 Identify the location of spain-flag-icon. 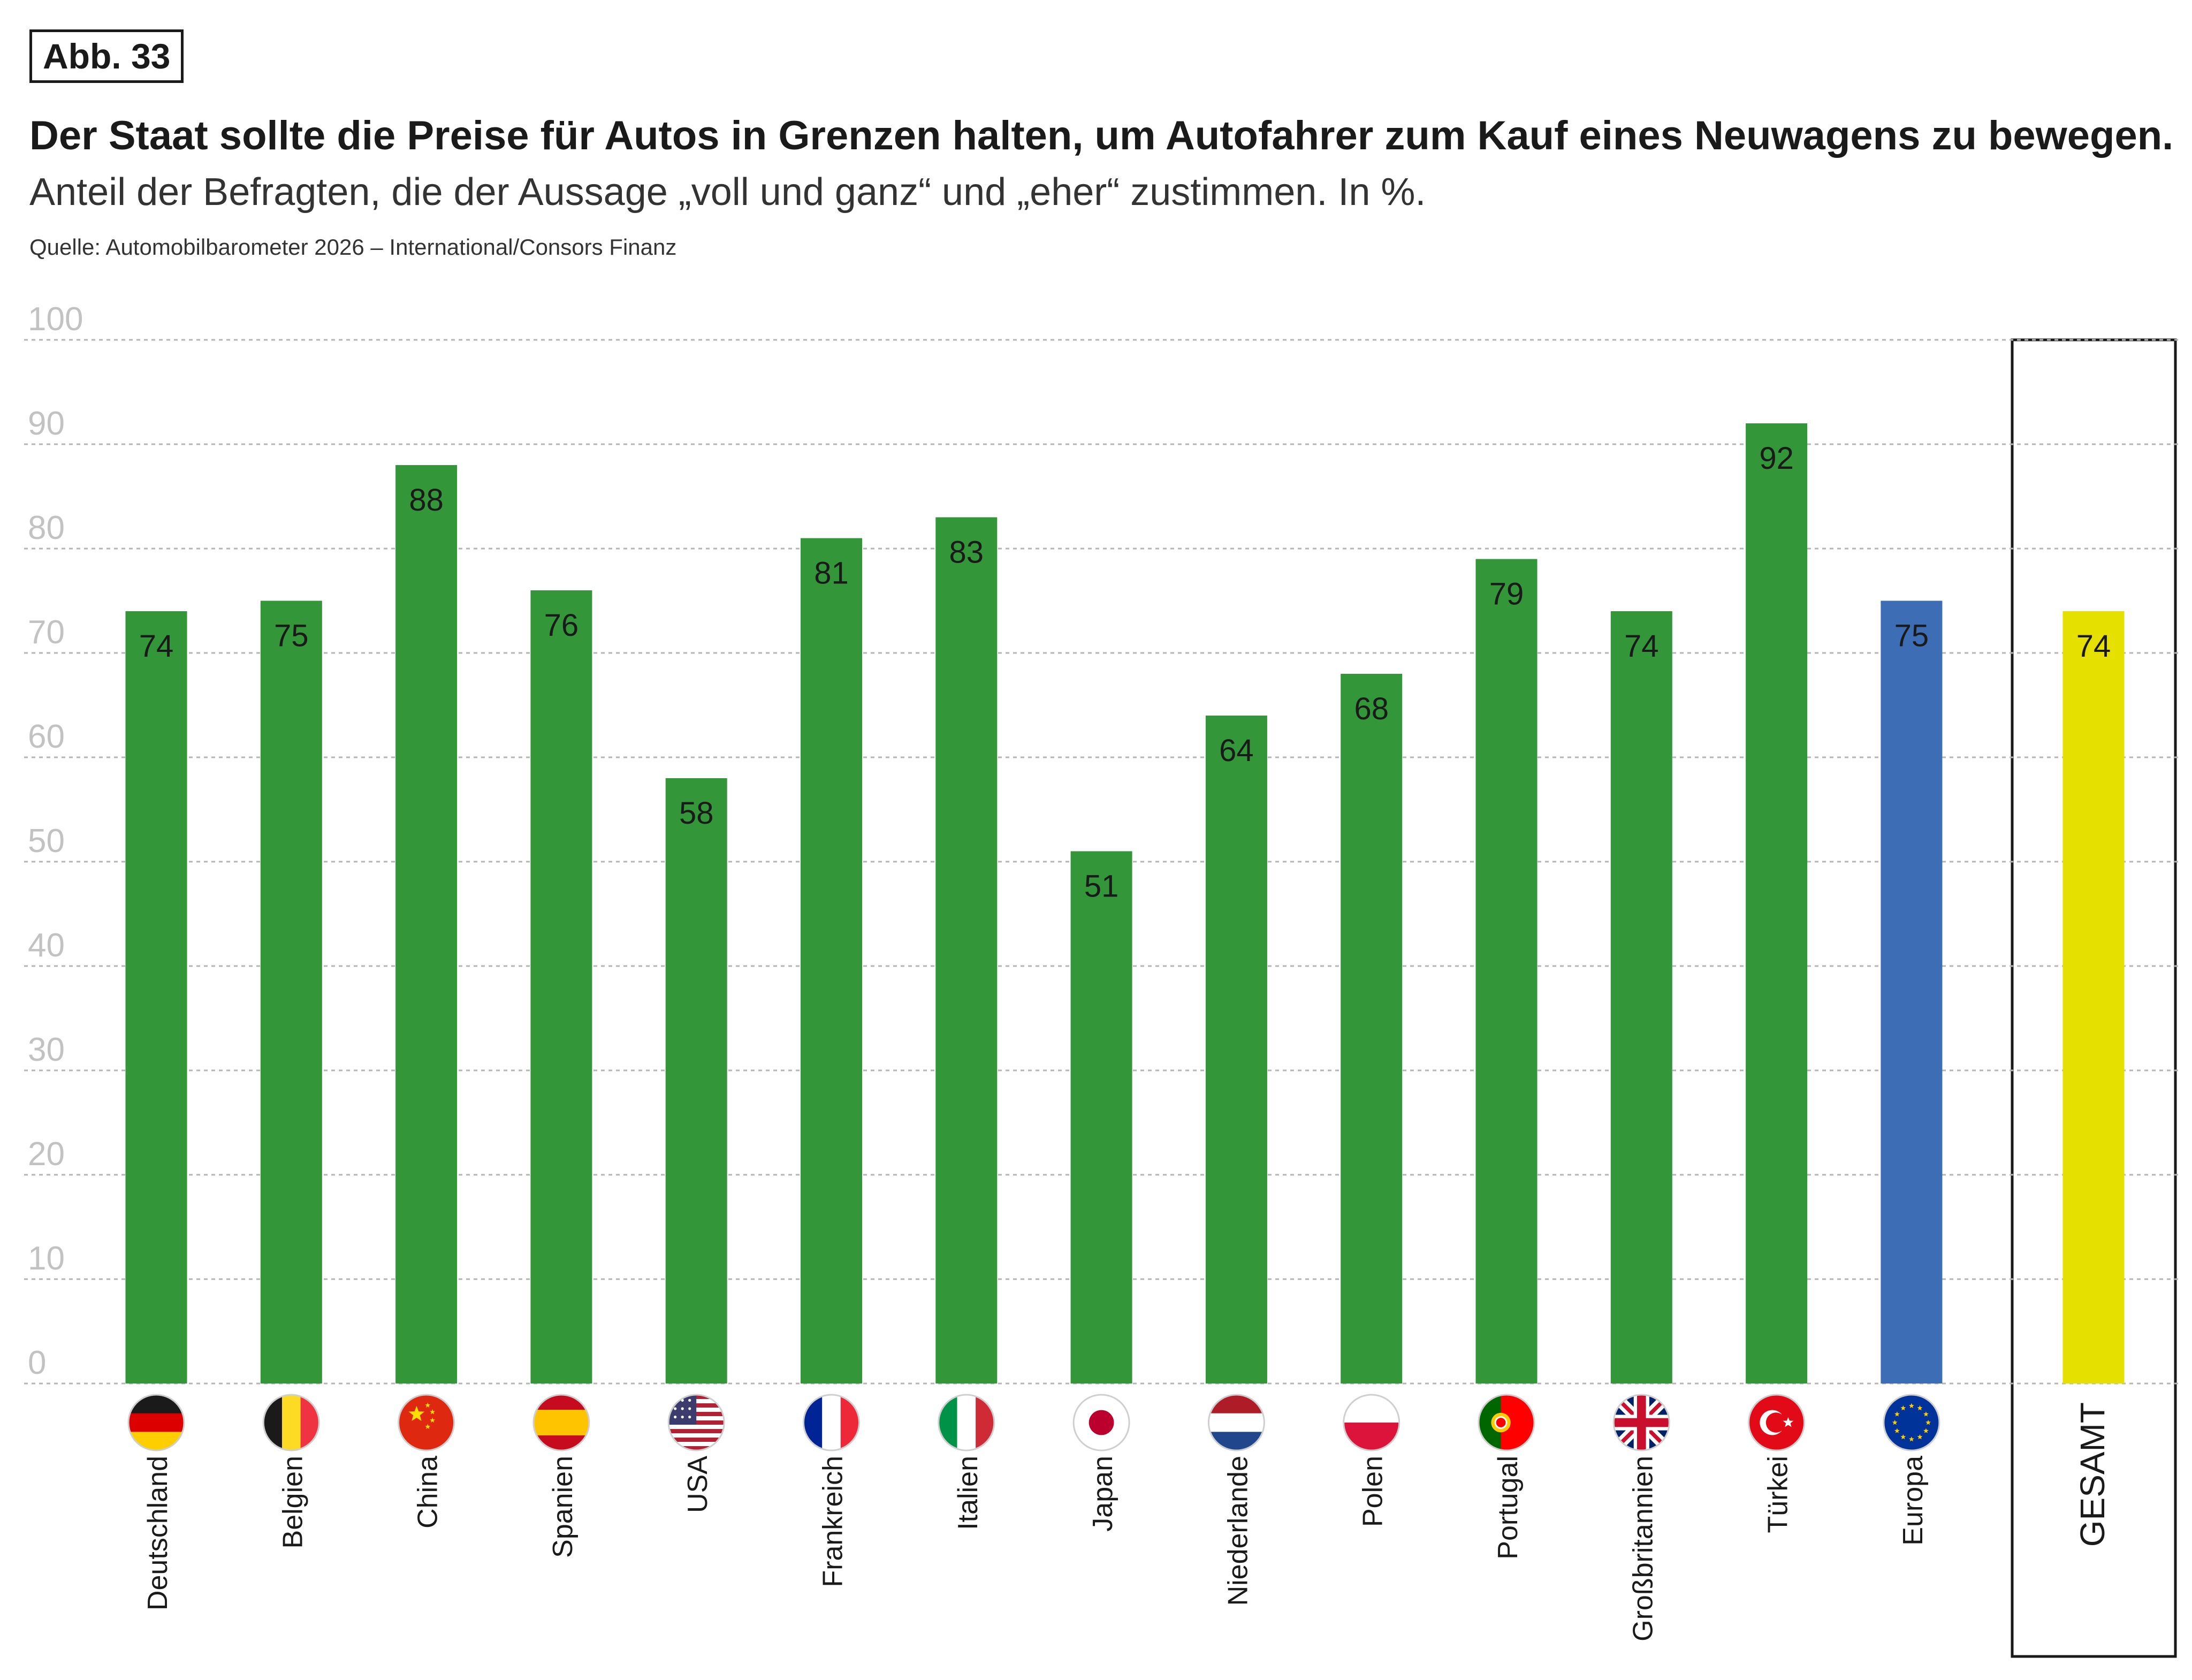
(561, 1422).